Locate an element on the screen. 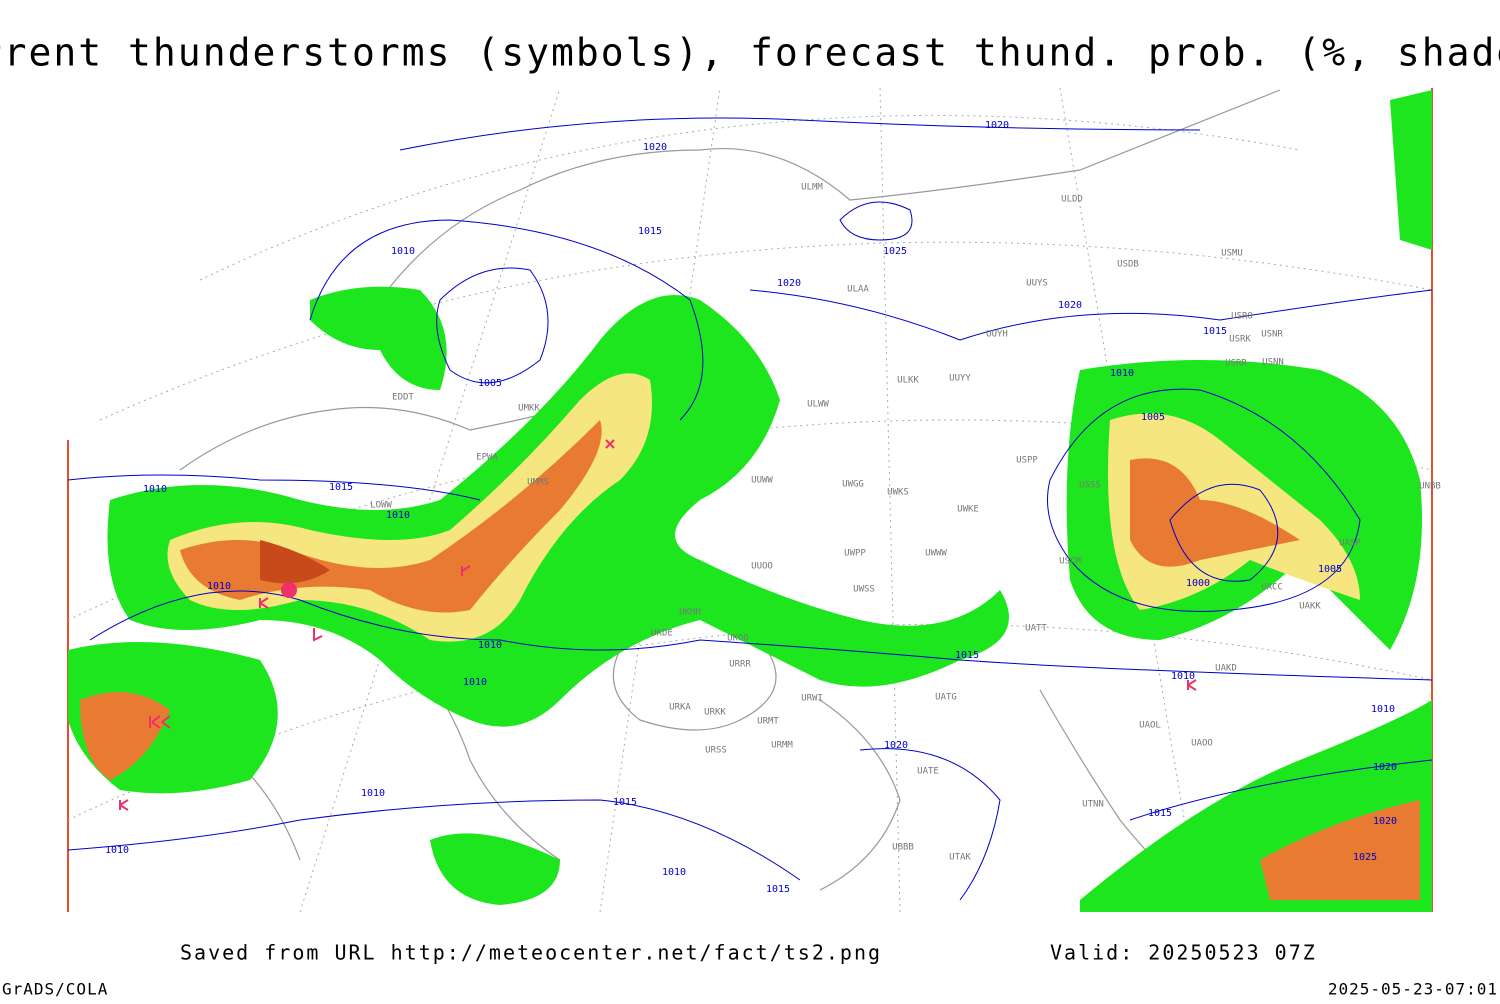 The height and width of the screenshot is (1004, 1500). station-label: UNBB is located at coordinates (1430, 487).